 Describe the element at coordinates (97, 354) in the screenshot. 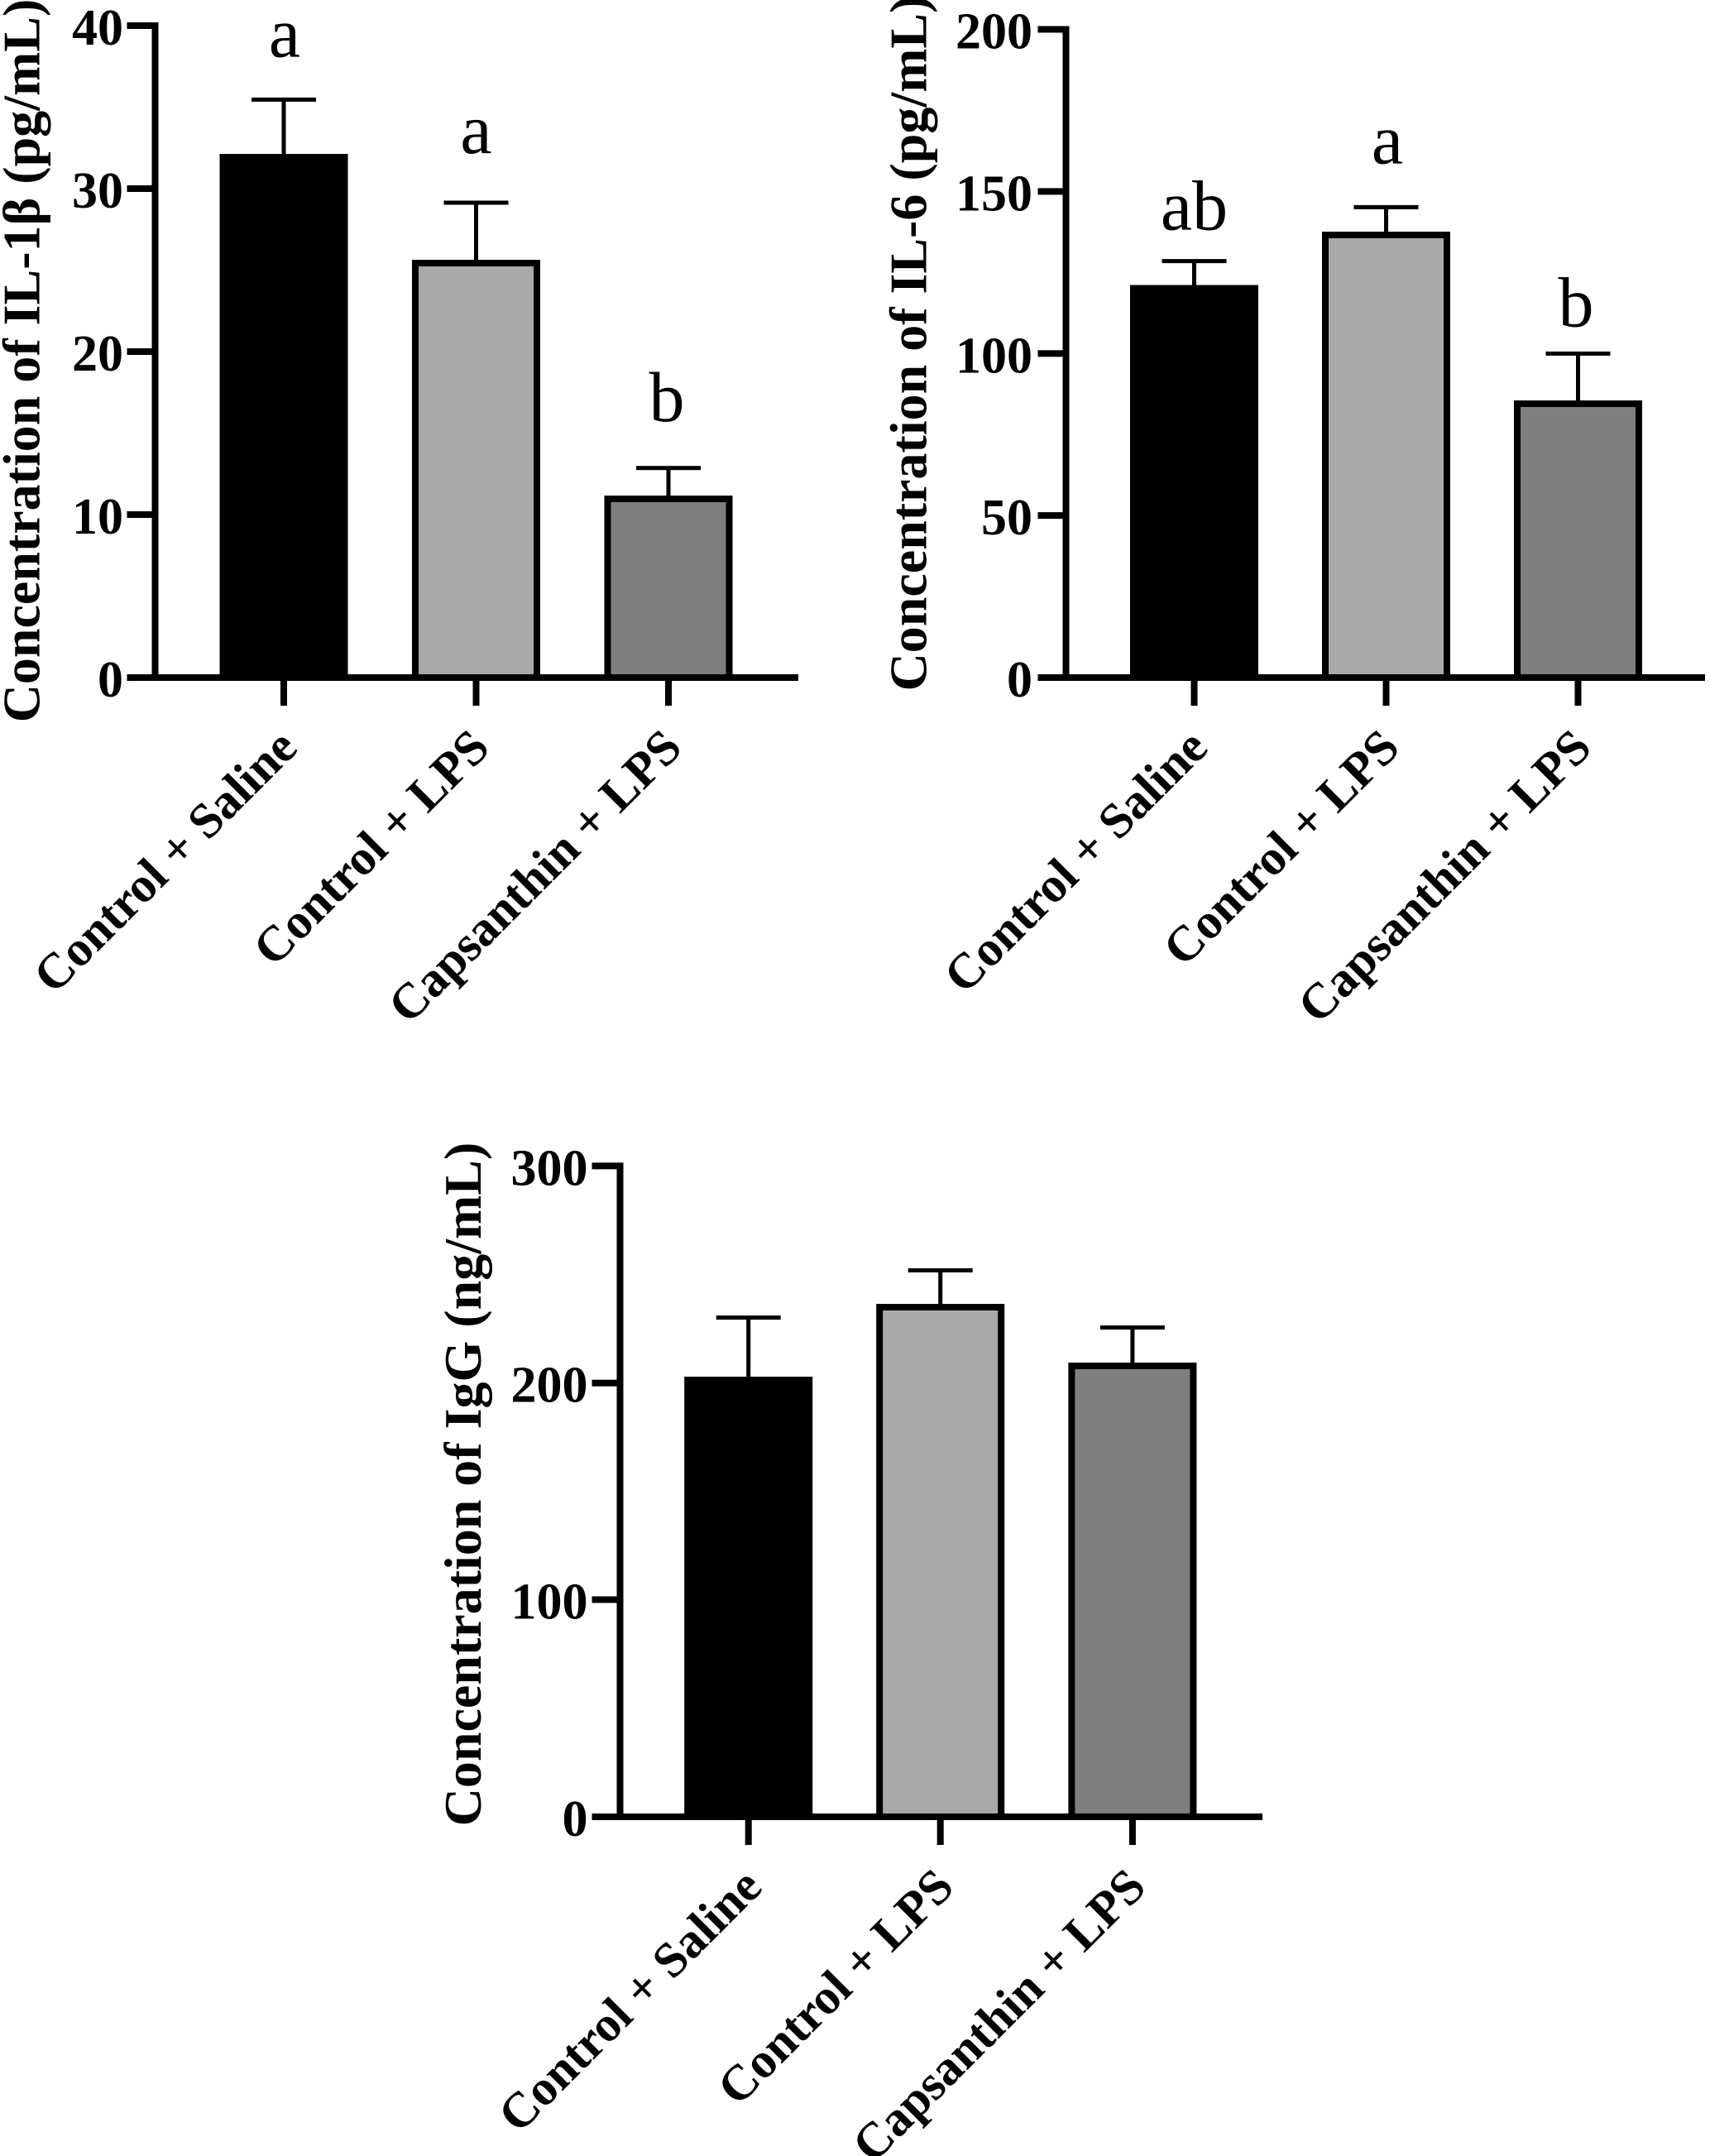

I see `svg-text: 20` at that location.